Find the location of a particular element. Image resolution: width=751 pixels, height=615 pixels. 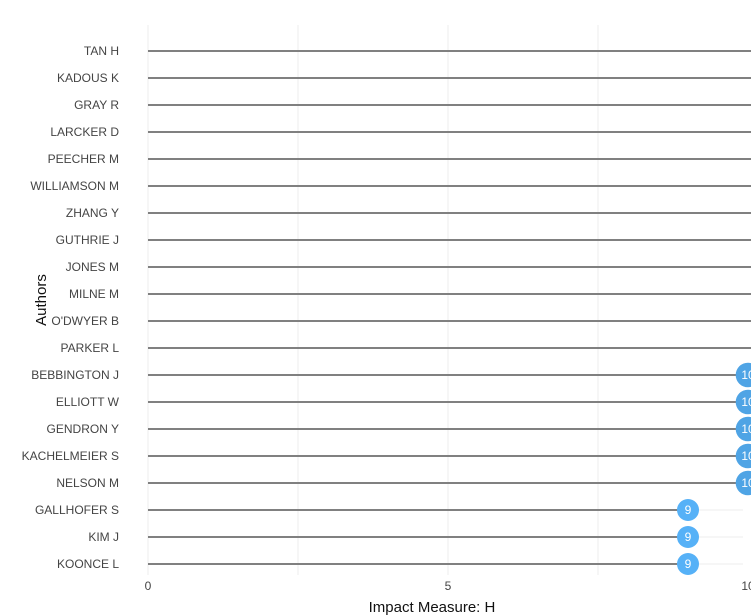

y-tick-label: MILNE M is located at coordinates (94, 294).